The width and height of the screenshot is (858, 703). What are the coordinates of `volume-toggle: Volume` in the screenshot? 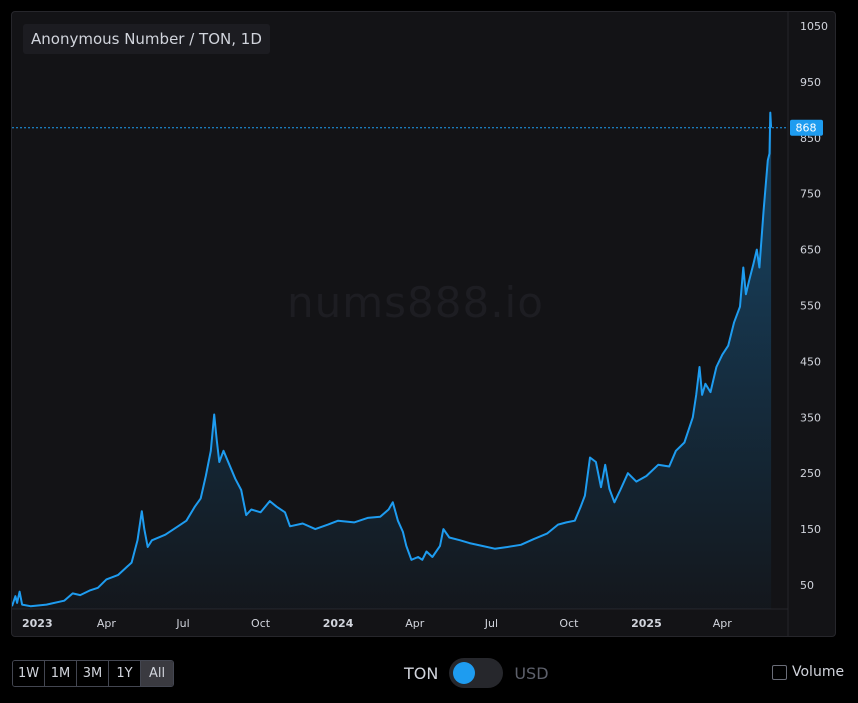 It's located at (808, 672).